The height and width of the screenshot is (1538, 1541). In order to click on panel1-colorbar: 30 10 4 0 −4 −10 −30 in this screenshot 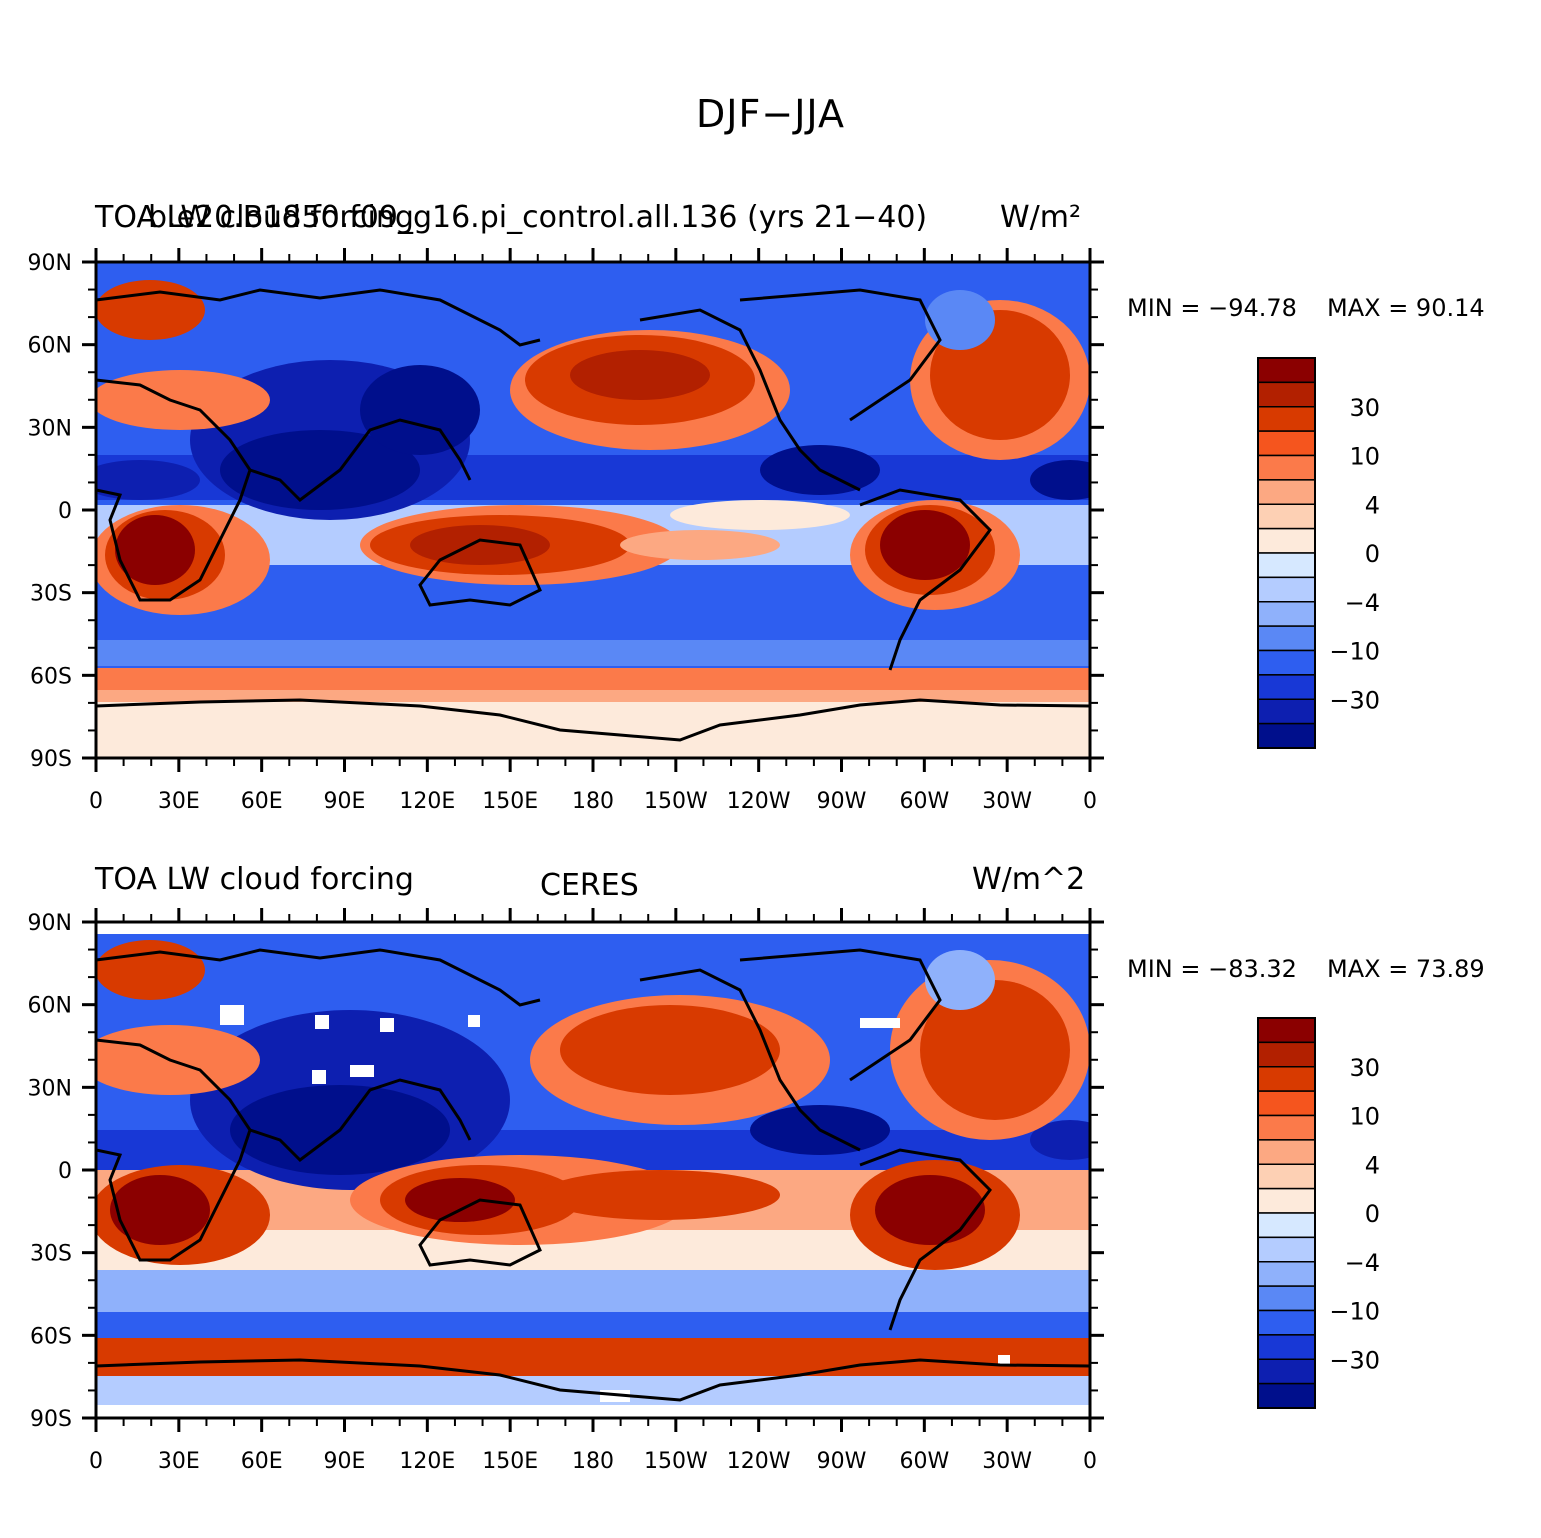, I will do `click(1318, 553)`.